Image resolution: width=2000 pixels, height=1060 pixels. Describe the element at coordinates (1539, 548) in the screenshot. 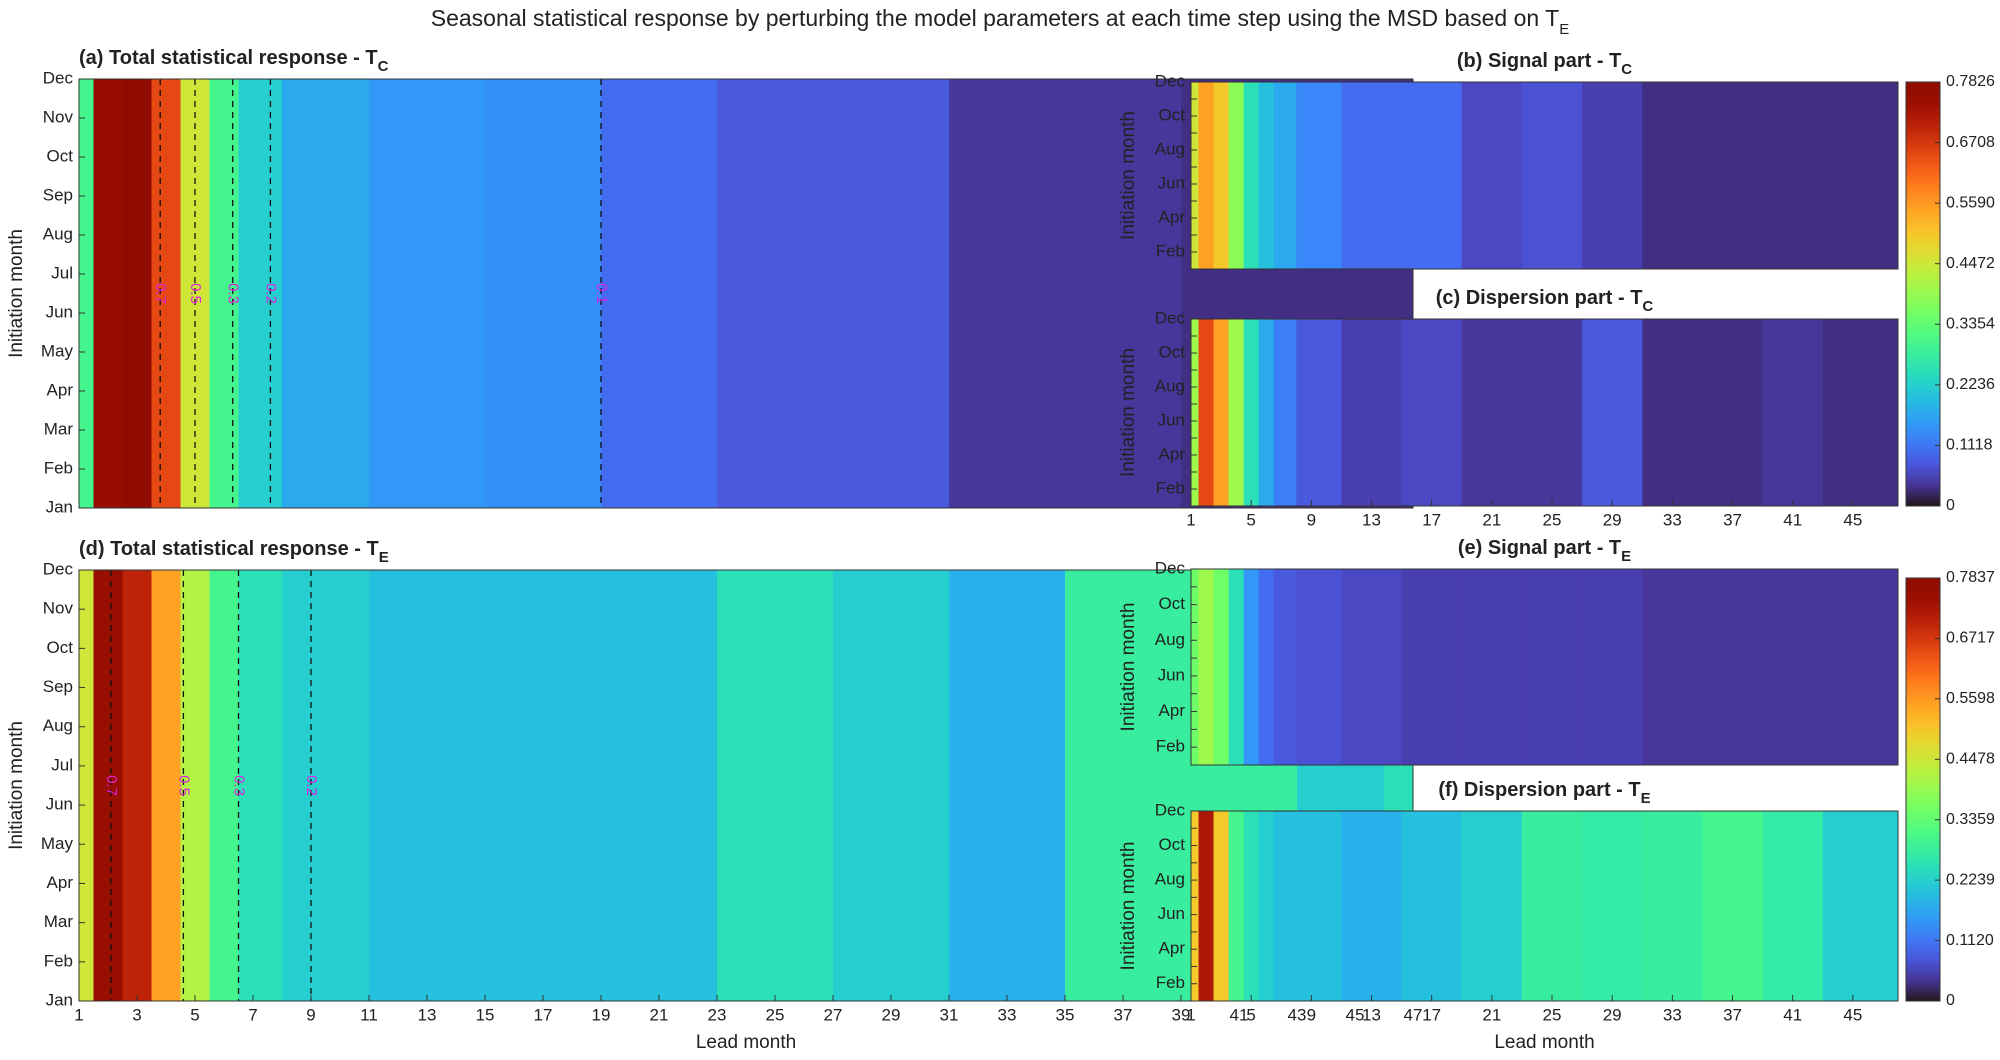

I see `panel-title-text: (e) Signal part - T` at that location.